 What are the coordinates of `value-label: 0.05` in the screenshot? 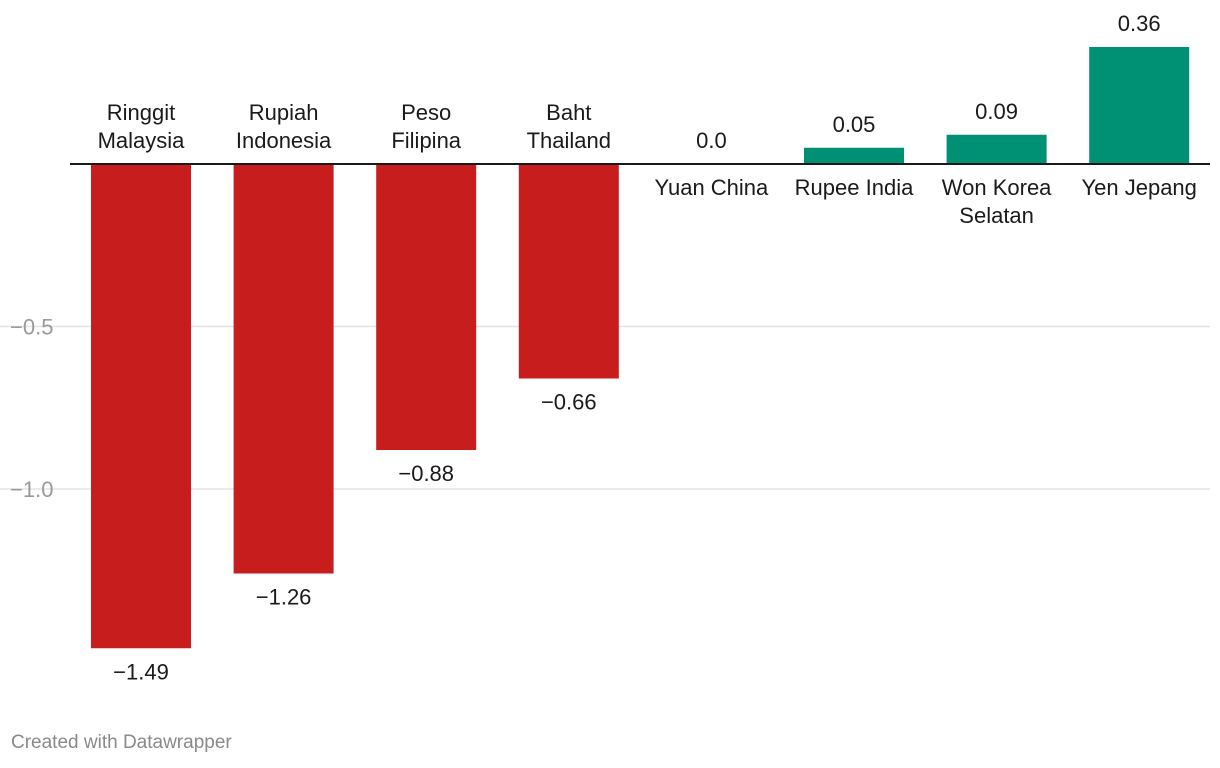 It's located at (854, 124).